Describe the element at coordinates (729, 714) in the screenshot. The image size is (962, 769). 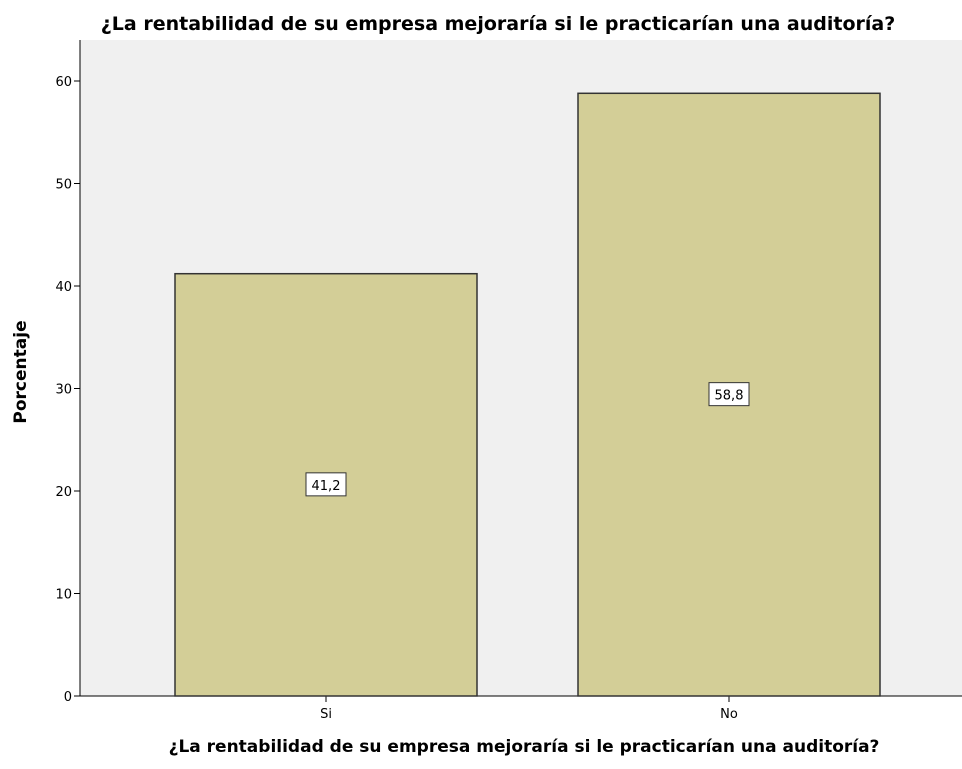
I see `x-tick-label: No` at that location.